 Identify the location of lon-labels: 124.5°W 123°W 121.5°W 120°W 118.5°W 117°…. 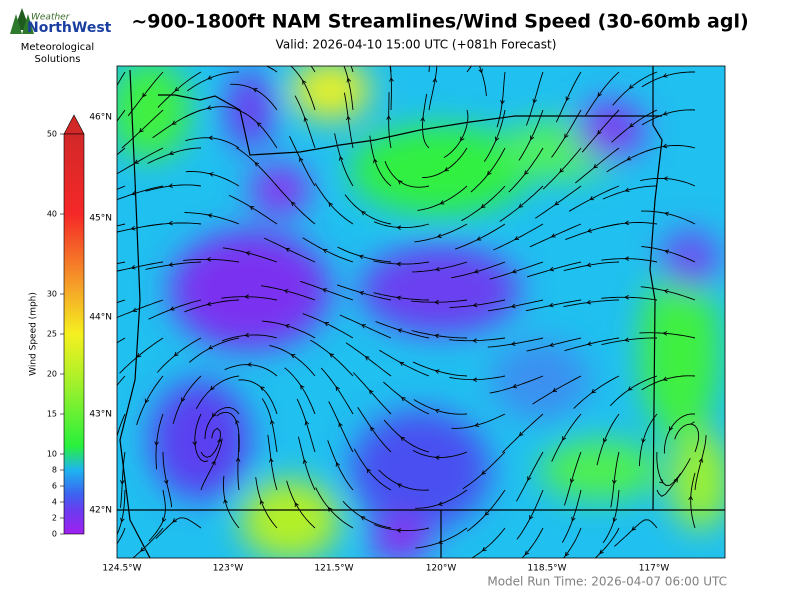
(385, 569).